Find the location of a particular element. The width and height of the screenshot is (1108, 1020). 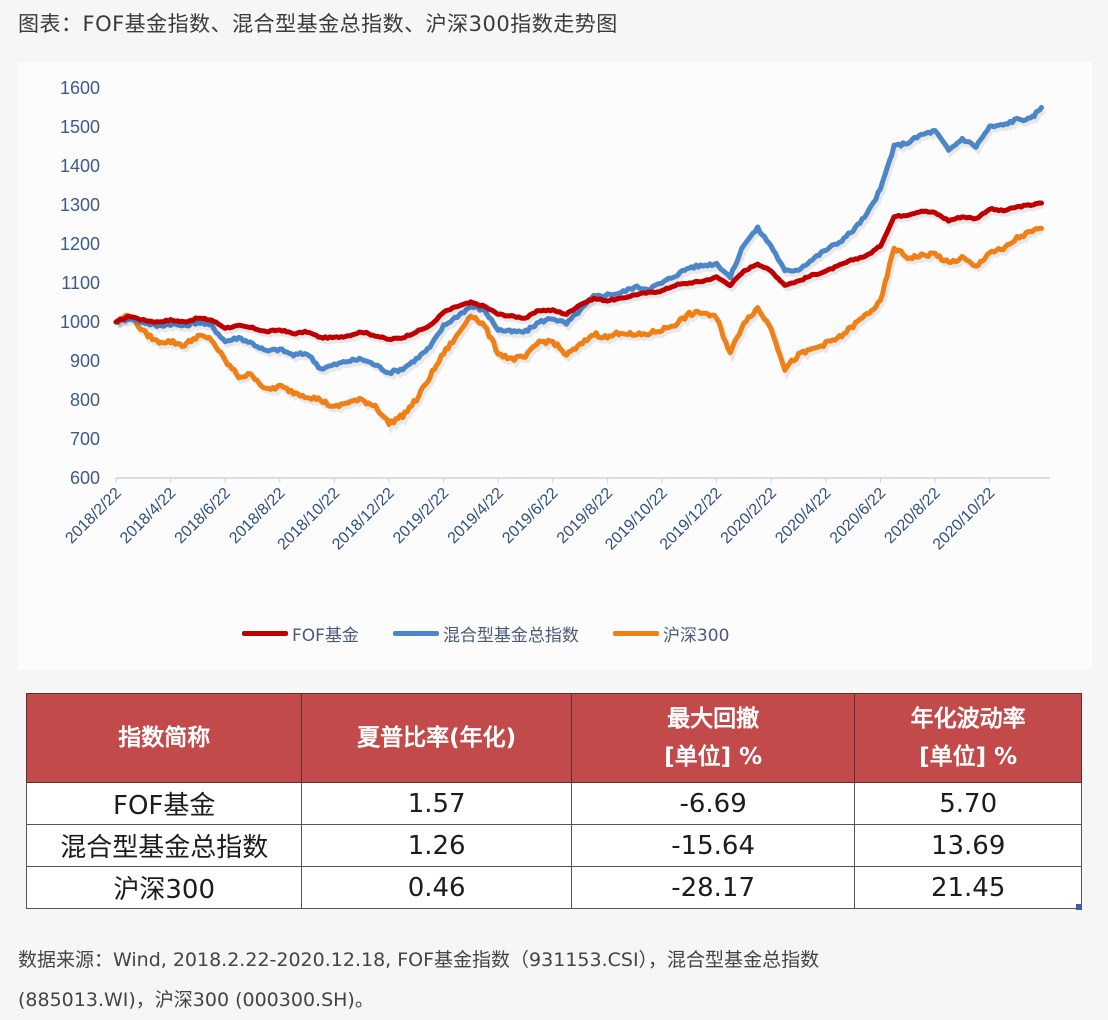

chart-legend: FOF基金 混合型基金总指数 沪深300 is located at coordinates (502, 633).